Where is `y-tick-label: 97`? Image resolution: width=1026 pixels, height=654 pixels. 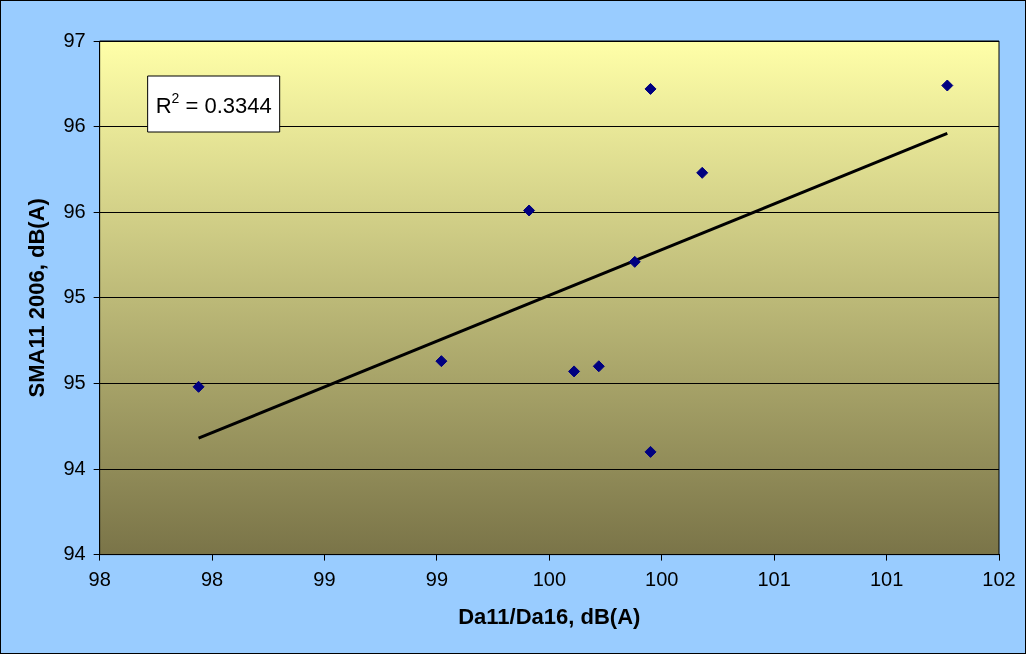
y-tick-label: 97 is located at coordinates (74, 39).